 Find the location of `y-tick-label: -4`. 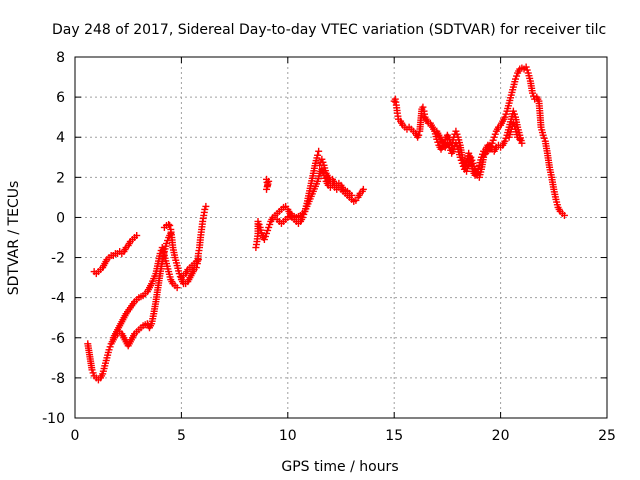

y-tick-label: -4 is located at coordinates (58, 299).